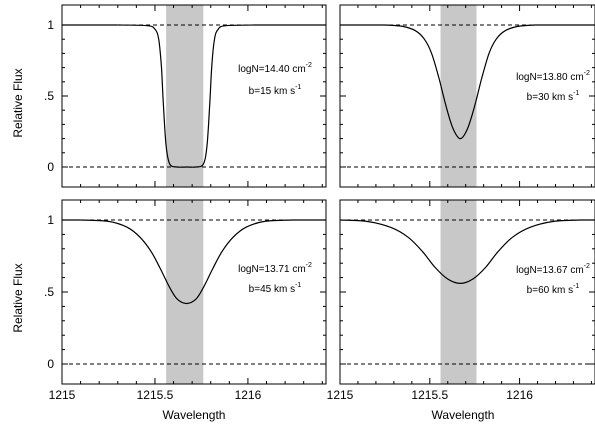 The width and height of the screenshot is (595, 433). What do you see at coordinates (463, 415) in the screenshot?
I see `x-axis-label-right: Wavelength` at bounding box center [463, 415].